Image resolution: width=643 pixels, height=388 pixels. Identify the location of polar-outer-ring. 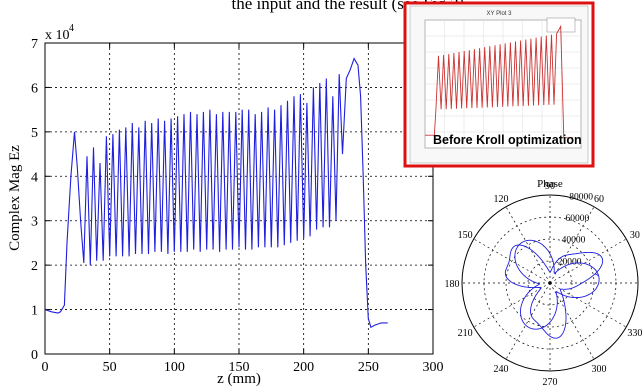
(550, 283).